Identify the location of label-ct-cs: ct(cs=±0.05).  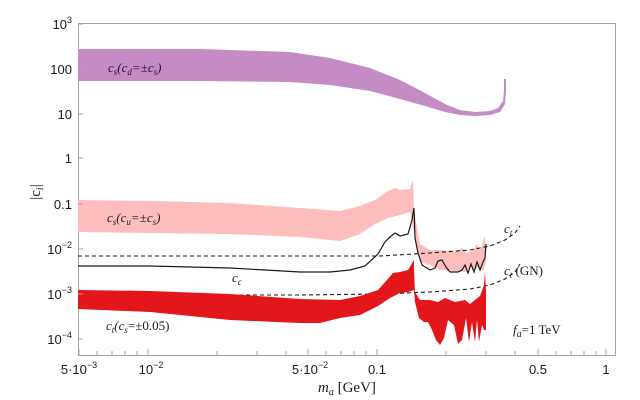
(137, 326).